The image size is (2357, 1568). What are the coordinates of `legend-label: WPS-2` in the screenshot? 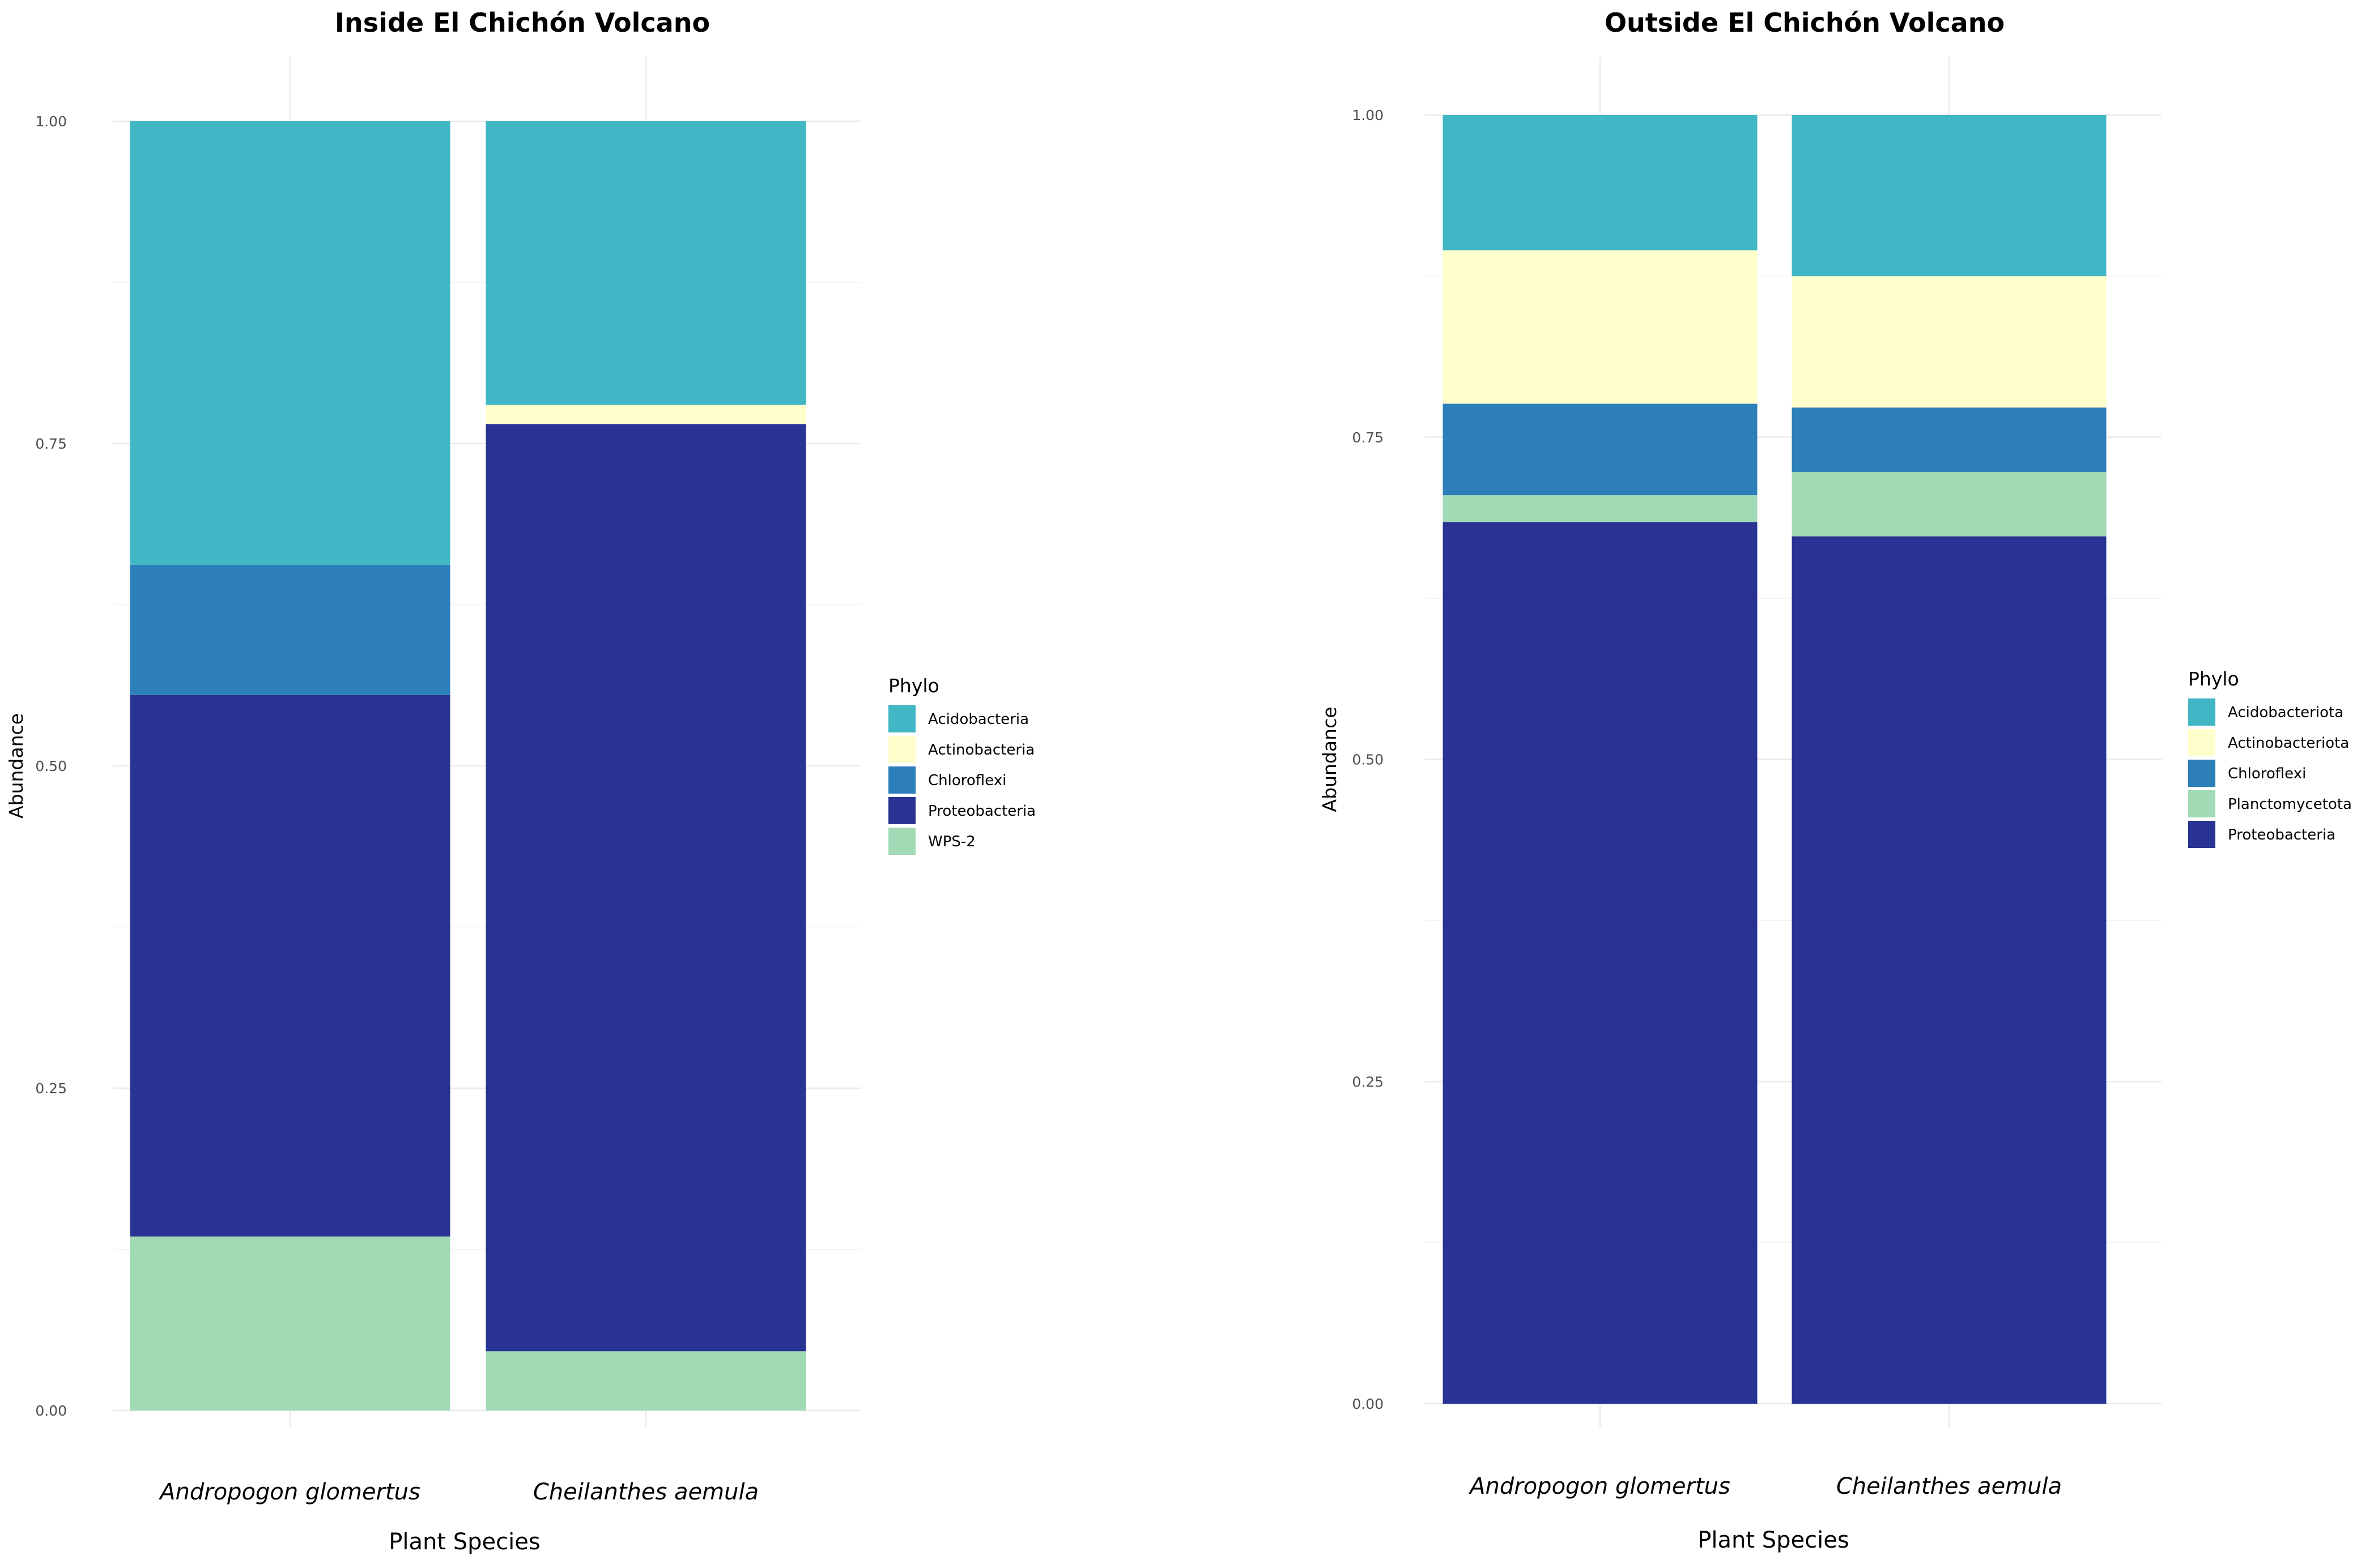 It's located at (952, 842).